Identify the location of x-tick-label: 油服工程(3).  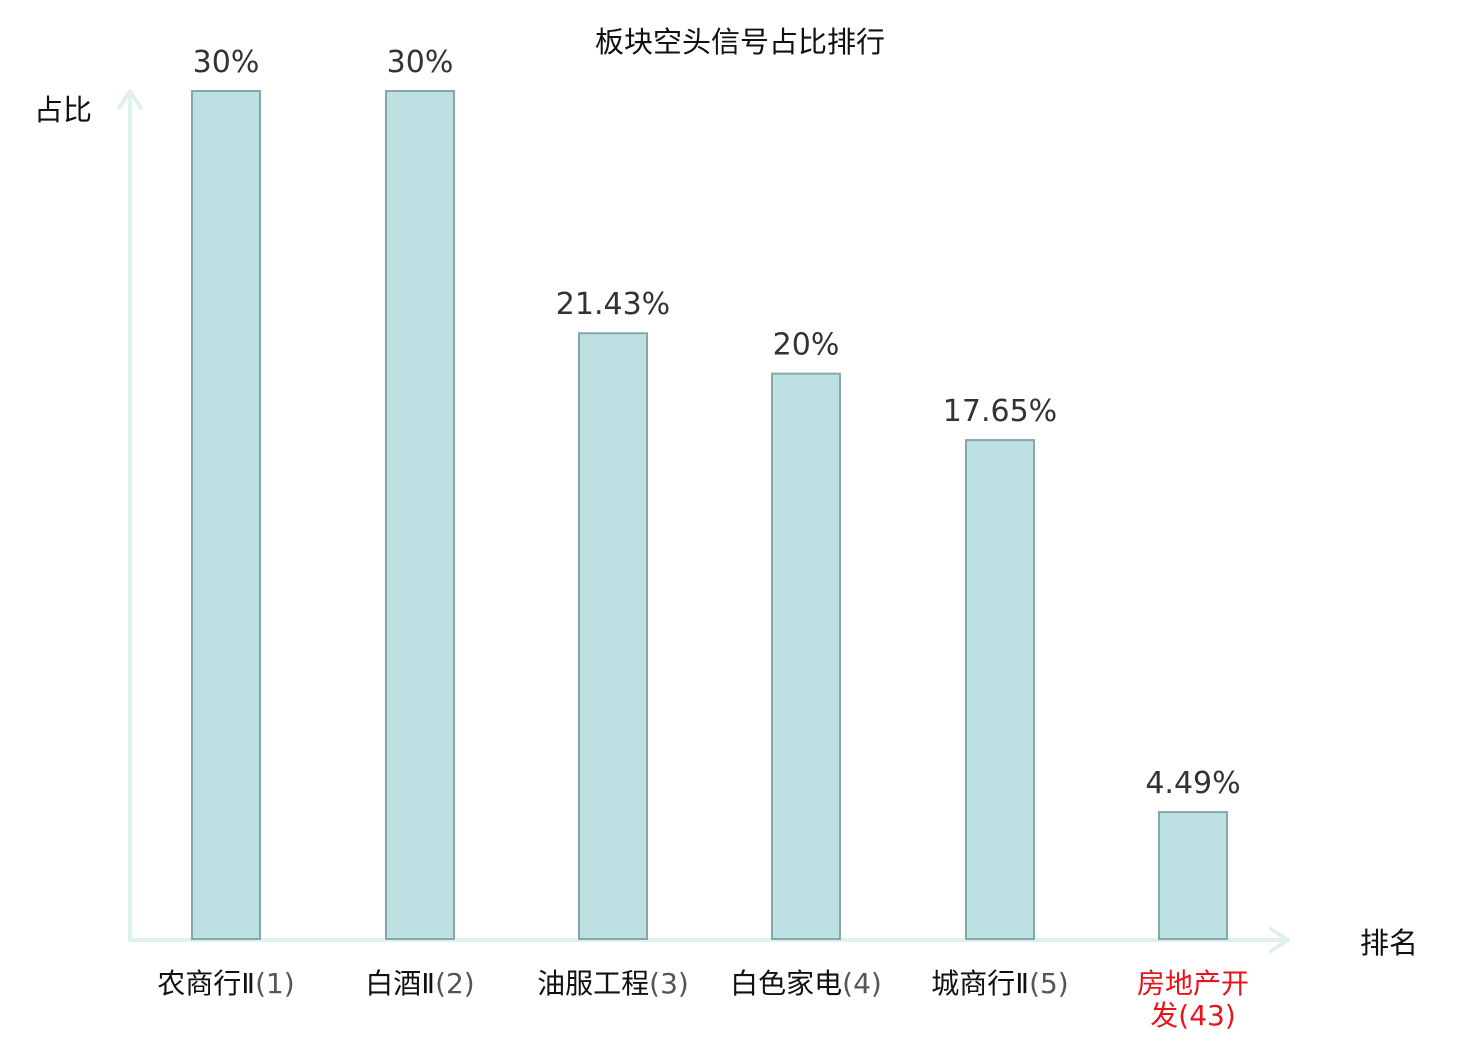
(613, 983).